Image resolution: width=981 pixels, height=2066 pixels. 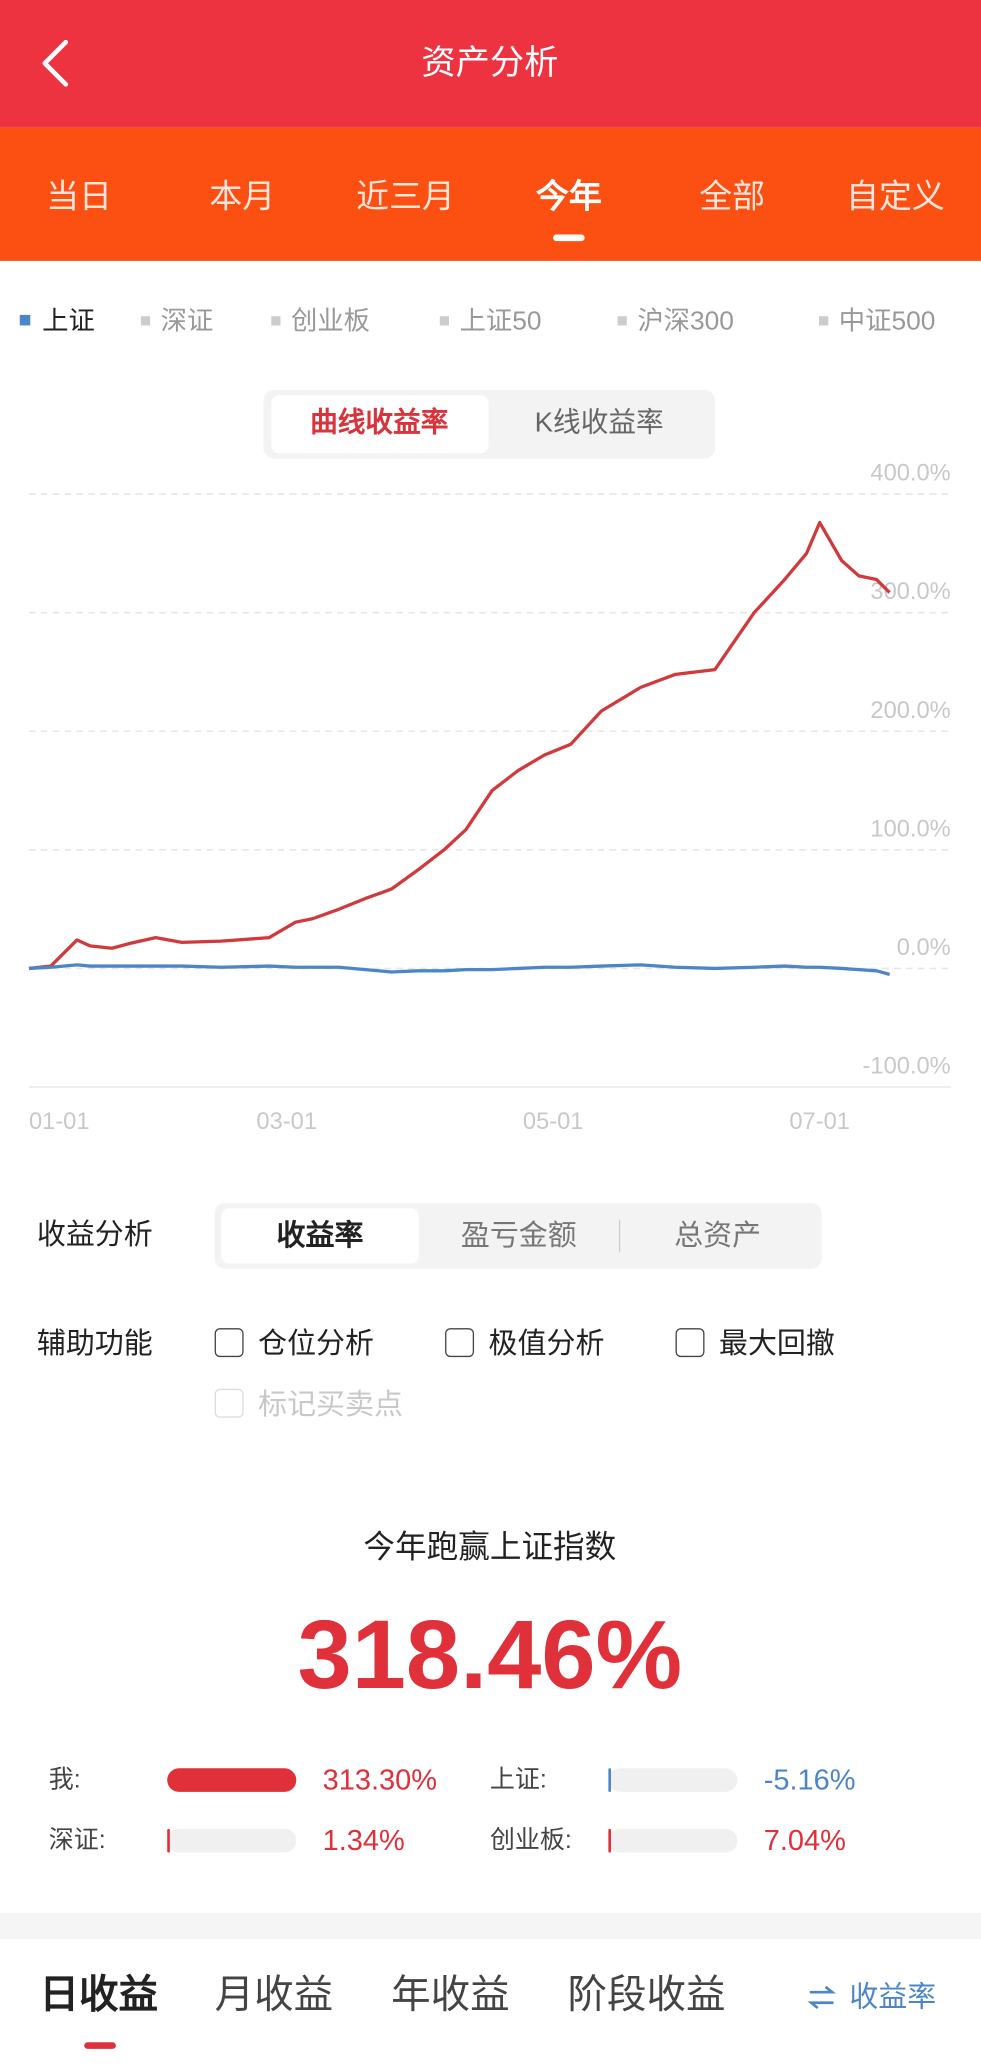 What do you see at coordinates (94, 1234) in the screenshot?
I see `row-label: 收益分析` at bounding box center [94, 1234].